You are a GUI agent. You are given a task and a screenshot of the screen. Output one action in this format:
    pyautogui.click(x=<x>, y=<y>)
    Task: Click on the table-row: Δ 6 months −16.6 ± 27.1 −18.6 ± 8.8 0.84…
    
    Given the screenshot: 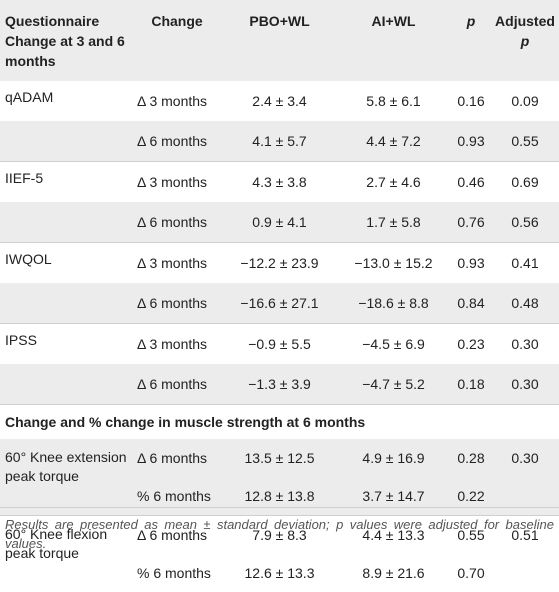 What is the action you would take?
    pyautogui.click(x=279, y=303)
    